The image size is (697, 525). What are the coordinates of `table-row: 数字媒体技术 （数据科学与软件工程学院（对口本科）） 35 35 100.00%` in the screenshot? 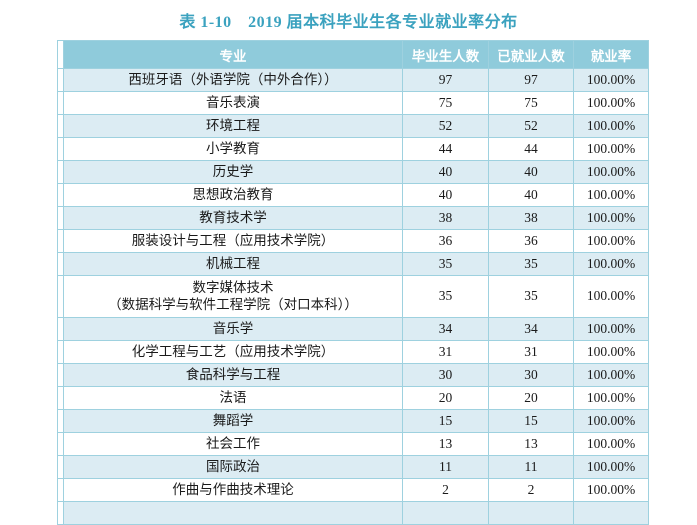 It's located at (353, 296).